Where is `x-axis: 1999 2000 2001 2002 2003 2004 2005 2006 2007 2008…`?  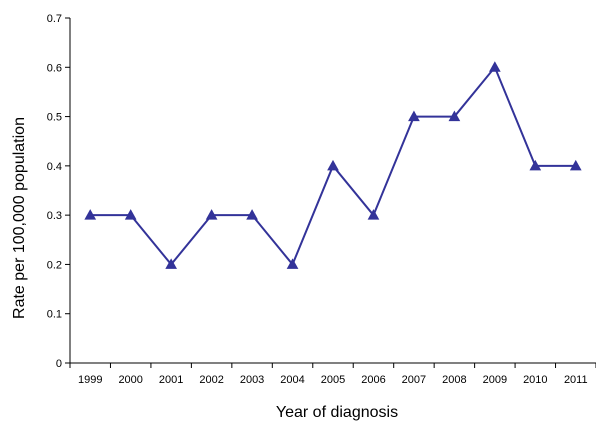
x-axis: 1999 2000 2001 2002 2003 2004 2005 2006 2007 2008… is located at coordinates (332, 374).